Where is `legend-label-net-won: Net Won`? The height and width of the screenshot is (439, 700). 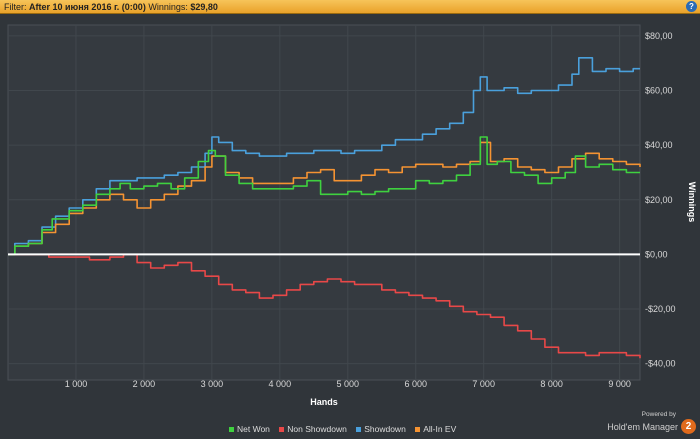
legend-label-net-won: Net Won is located at coordinates (253, 429).